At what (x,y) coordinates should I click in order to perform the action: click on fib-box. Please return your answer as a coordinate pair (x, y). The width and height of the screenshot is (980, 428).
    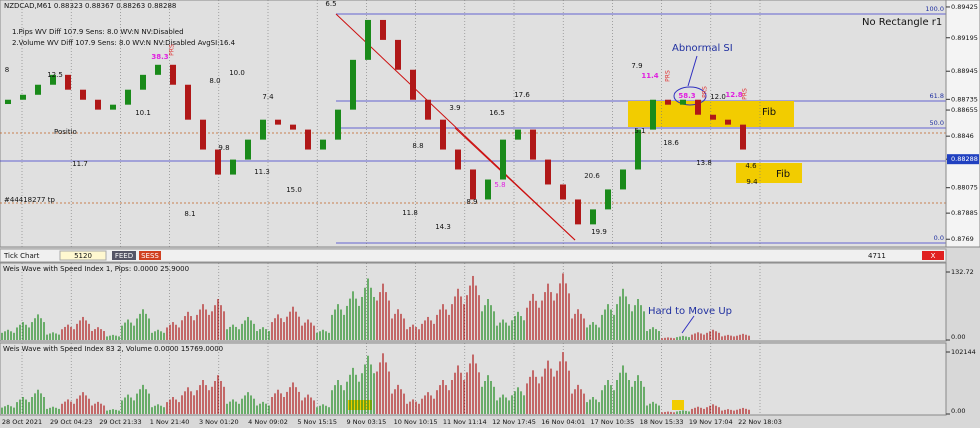
    Looking at the image, I should click on (769, 173).